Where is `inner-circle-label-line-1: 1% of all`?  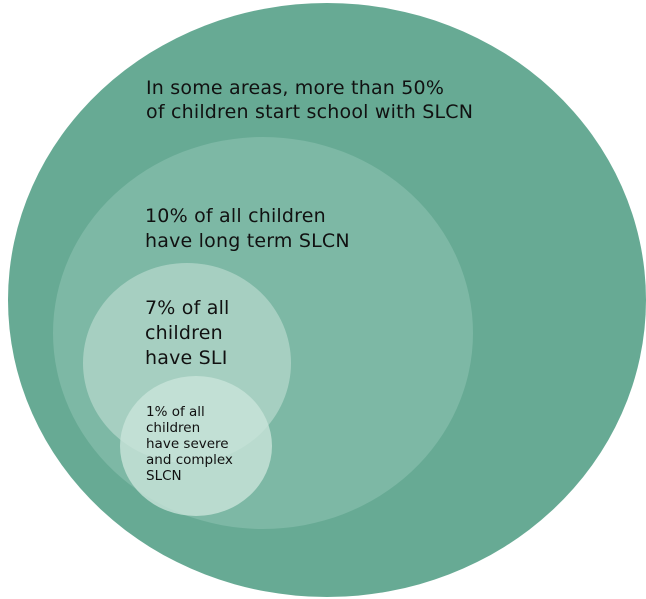 inner-circle-label-line-1: 1% of all is located at coordinates (175, 412).